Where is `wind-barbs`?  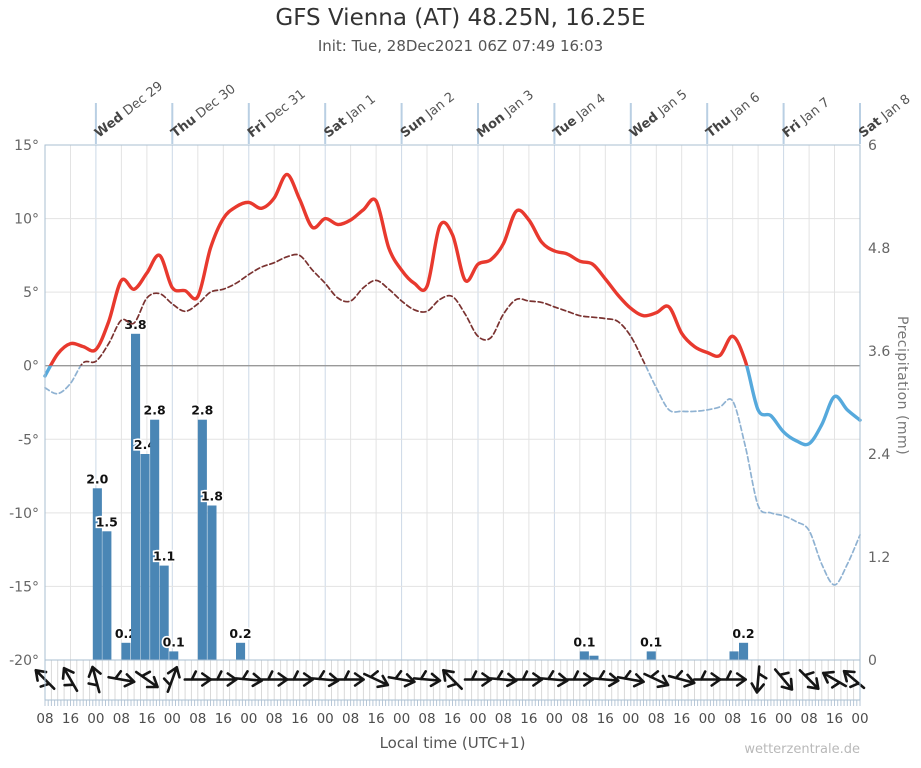 wind-barbs is located at coordinates (450, 679).